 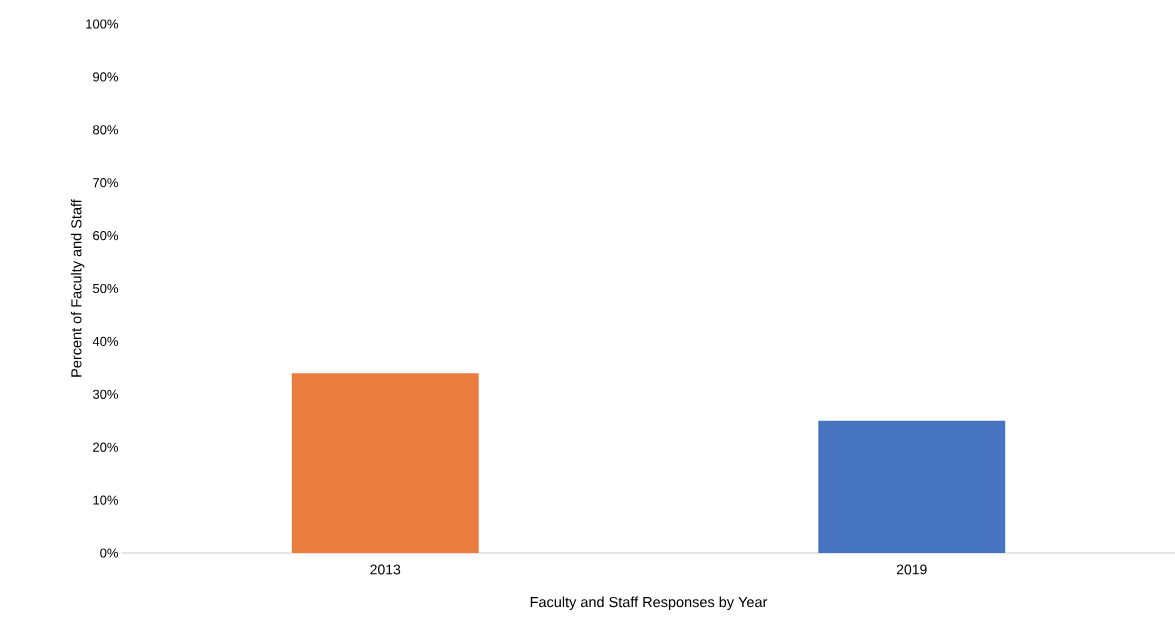 I want to click on y-tick-label: 40%, so click(x=105, y=341).